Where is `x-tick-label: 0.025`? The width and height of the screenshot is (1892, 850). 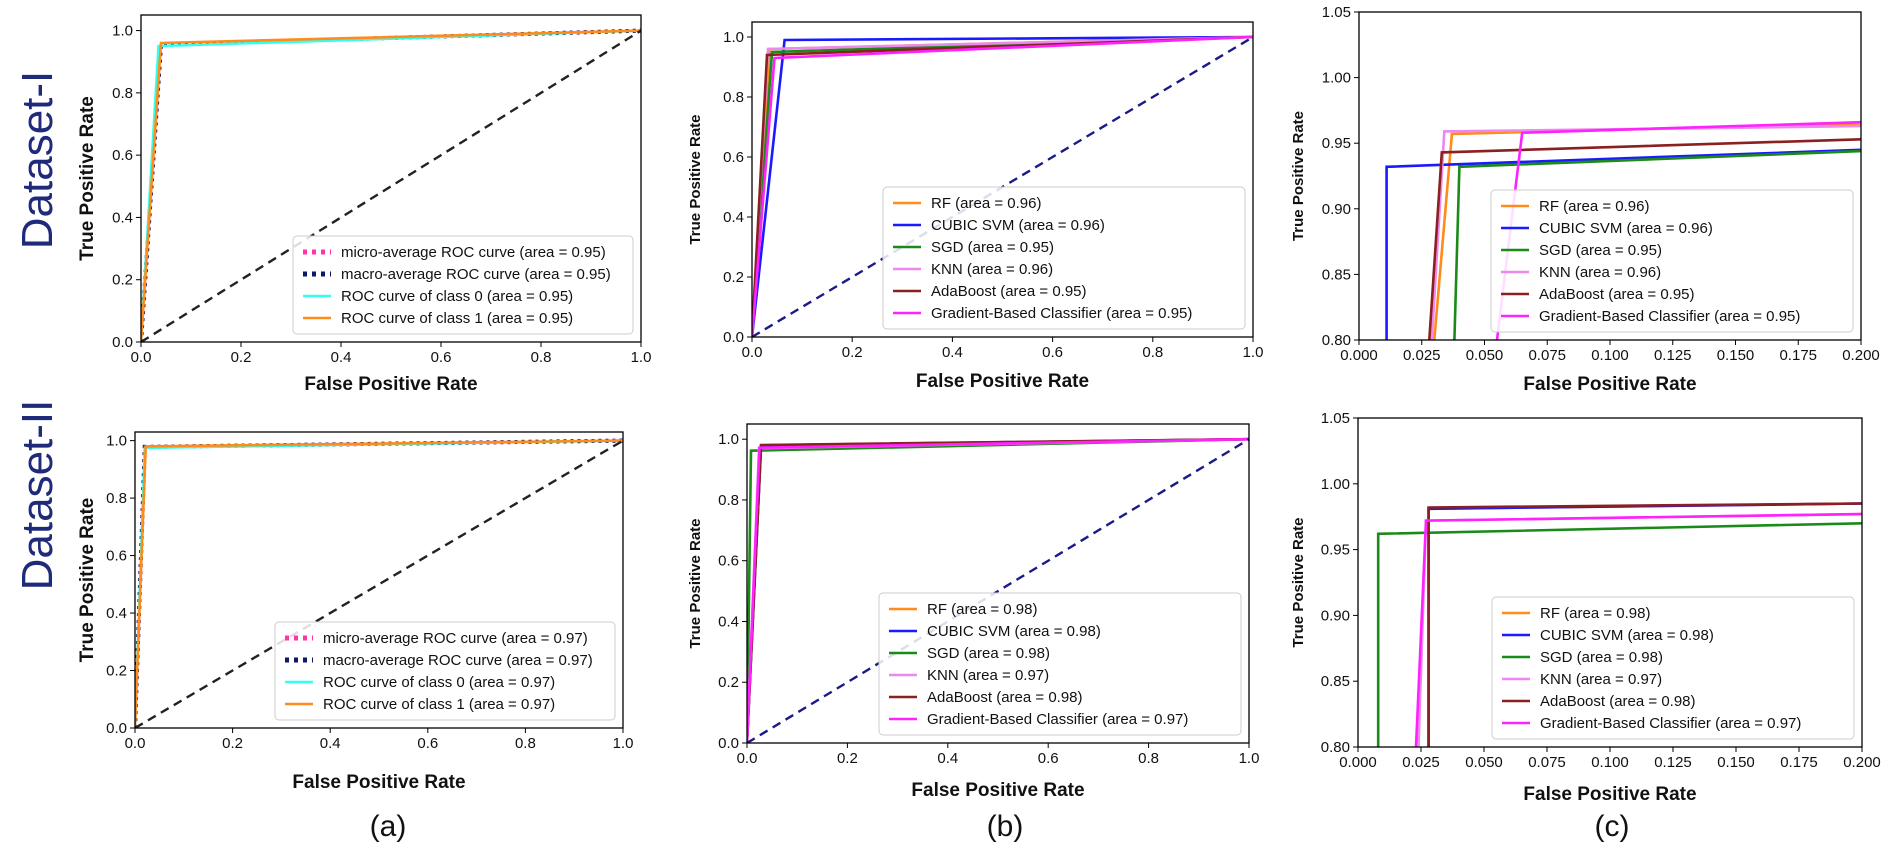
x-tick-label: 0.025 is located at coordinates (1421, 762).